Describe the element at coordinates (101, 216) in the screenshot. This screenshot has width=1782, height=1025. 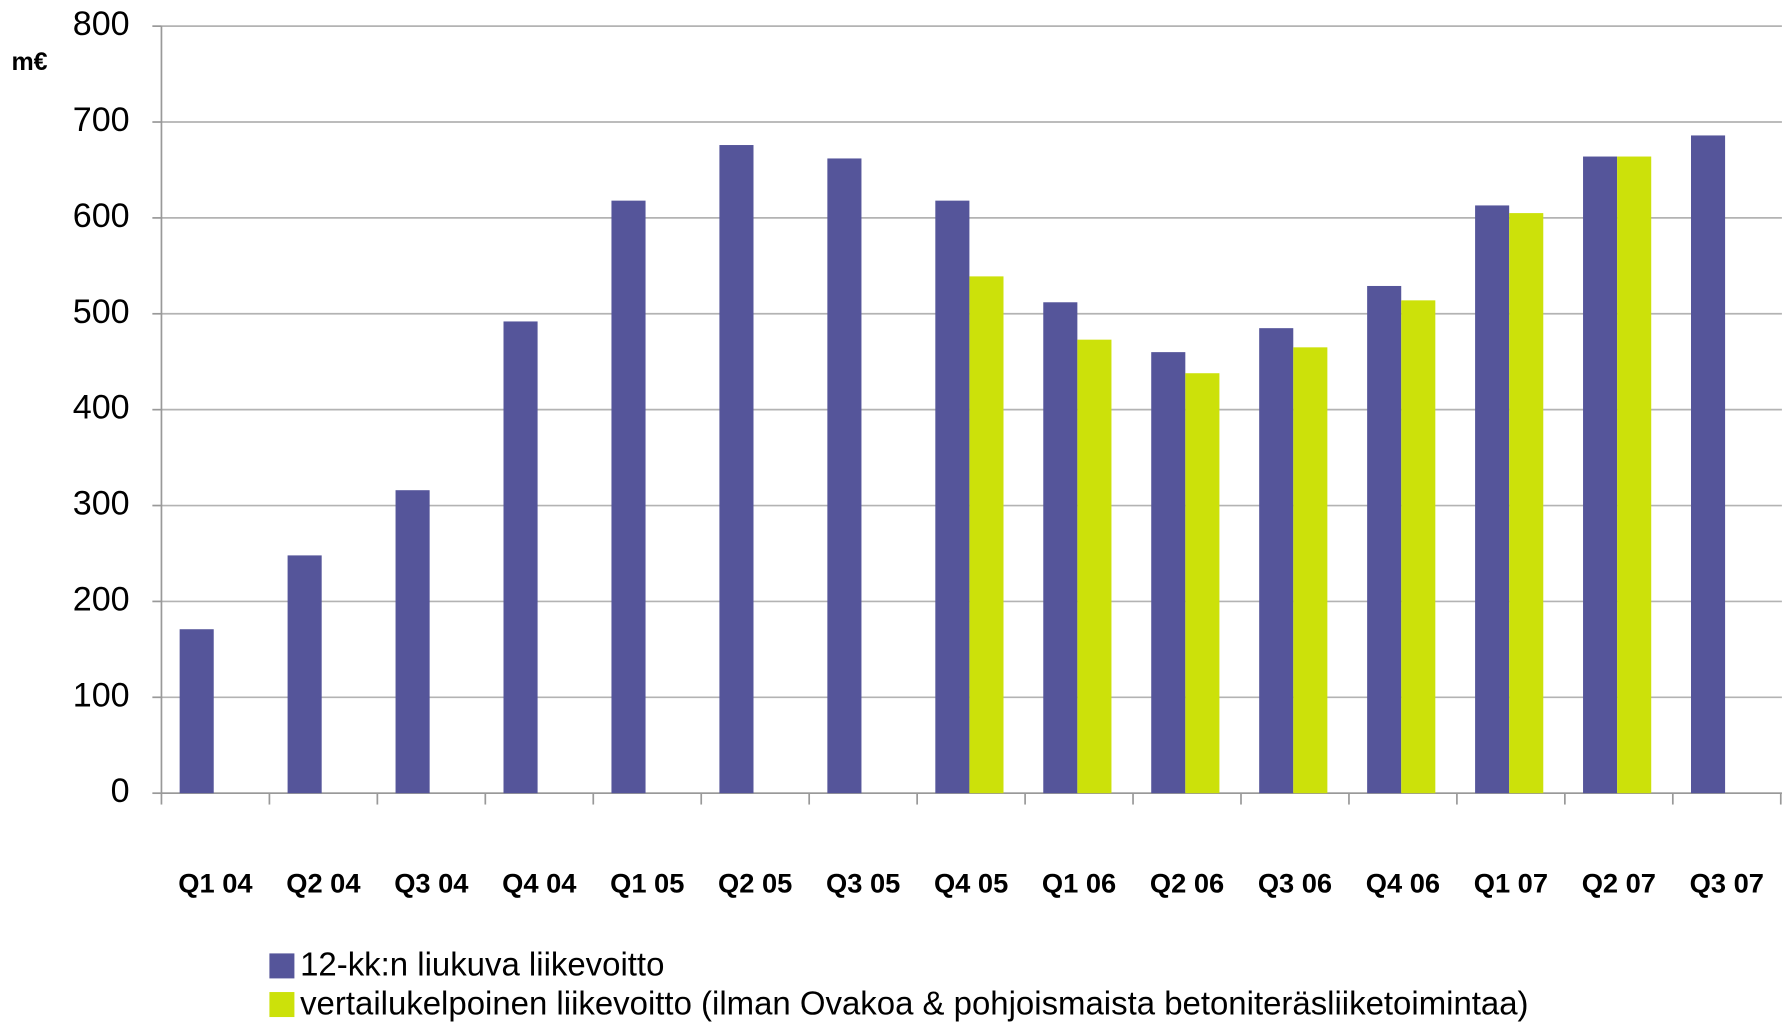
I see `y-tick-label: 600` at that location.